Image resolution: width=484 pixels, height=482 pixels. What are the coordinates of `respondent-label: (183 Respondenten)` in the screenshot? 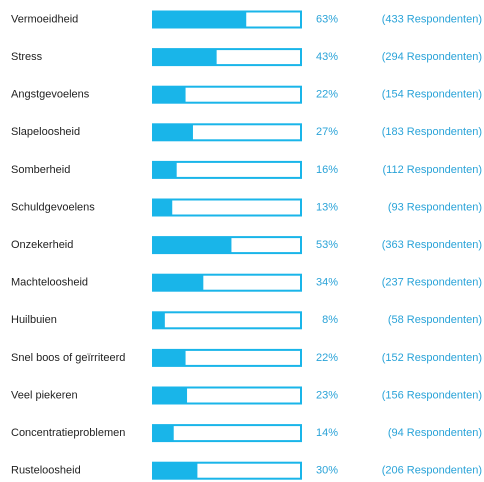 It's located at (432, 132).